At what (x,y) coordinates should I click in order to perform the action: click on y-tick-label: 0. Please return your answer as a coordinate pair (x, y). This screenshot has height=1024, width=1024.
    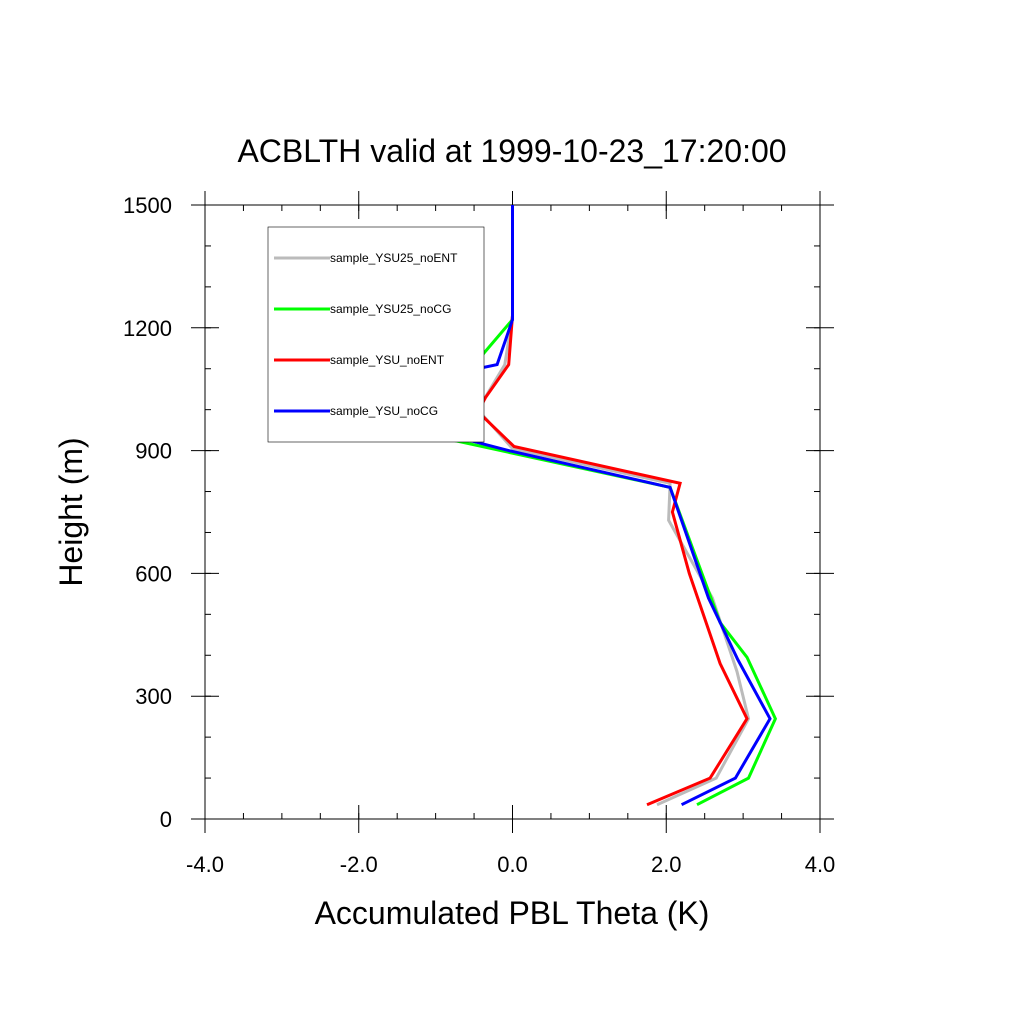
    Looking at the image, I should click on (166, 819).